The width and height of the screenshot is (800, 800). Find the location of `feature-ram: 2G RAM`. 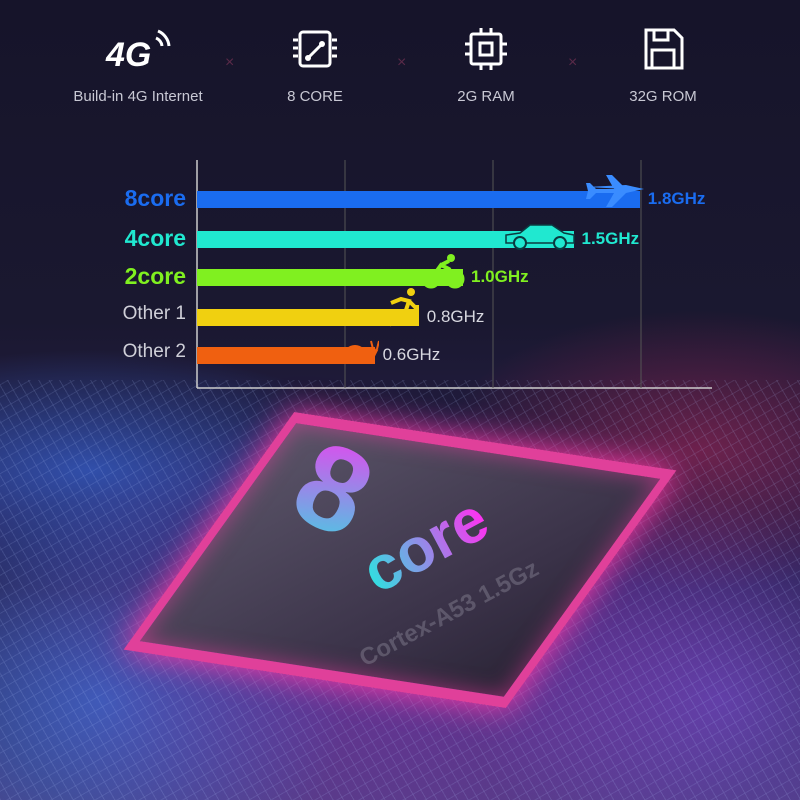

feature-ram: 2G RAM is located at coordinates (486, 65).